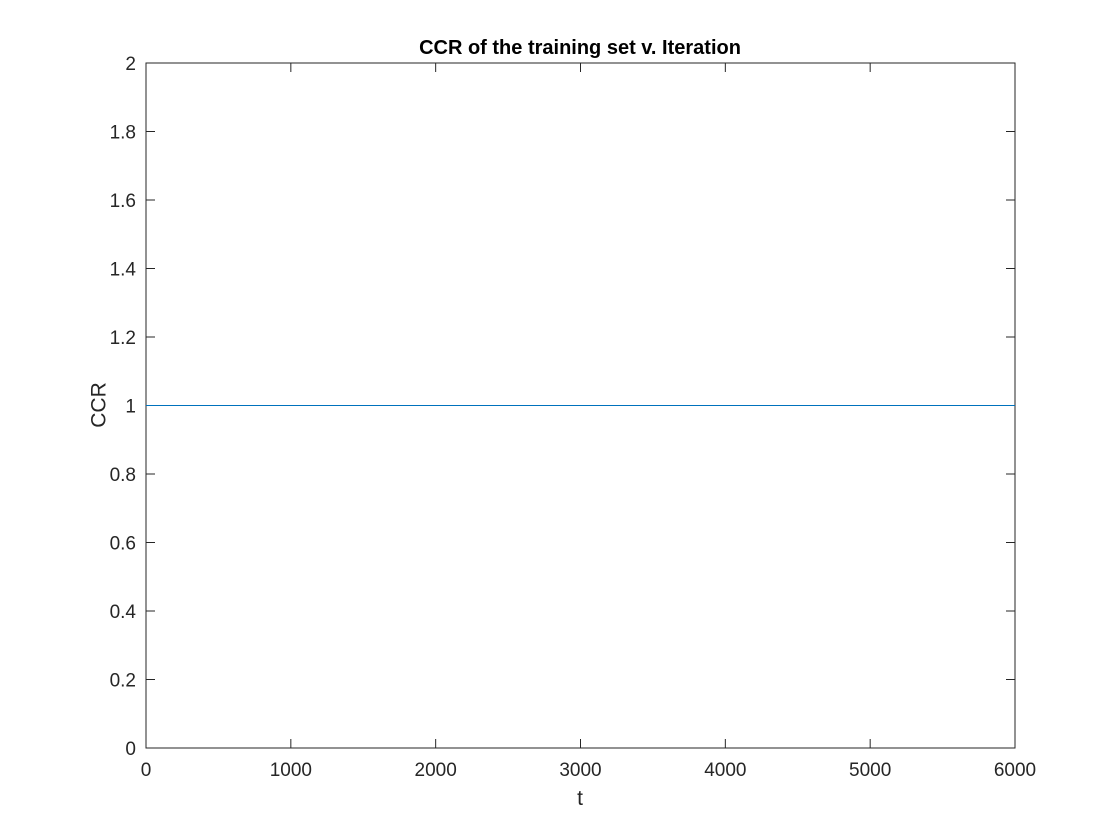  I want to click on x-tick-label: 5000, so click(870, 770).